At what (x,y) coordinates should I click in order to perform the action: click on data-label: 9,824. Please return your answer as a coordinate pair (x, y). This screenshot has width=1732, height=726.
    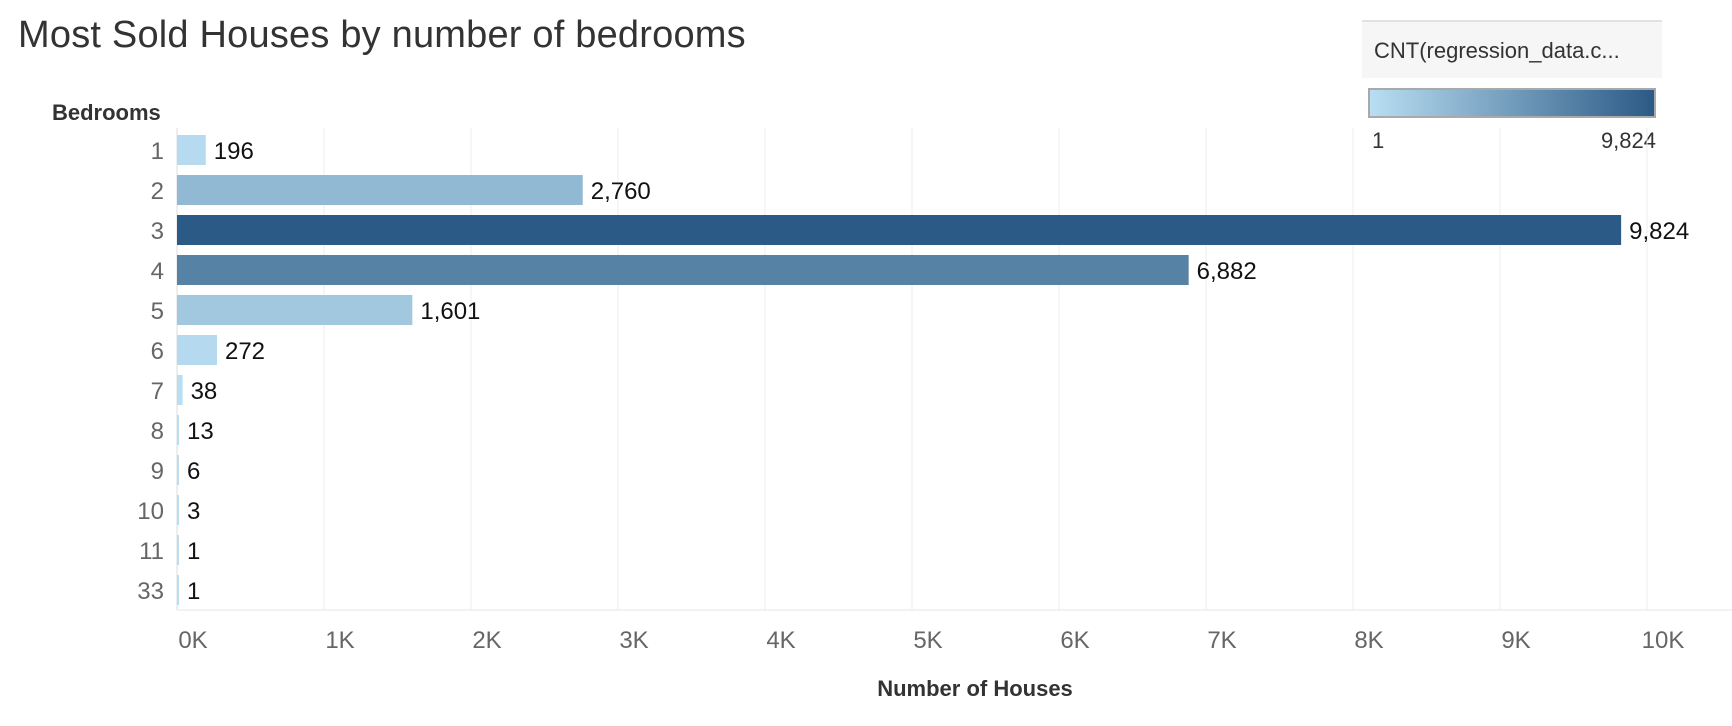
    Looking at the image, I should click on (1659, 231).